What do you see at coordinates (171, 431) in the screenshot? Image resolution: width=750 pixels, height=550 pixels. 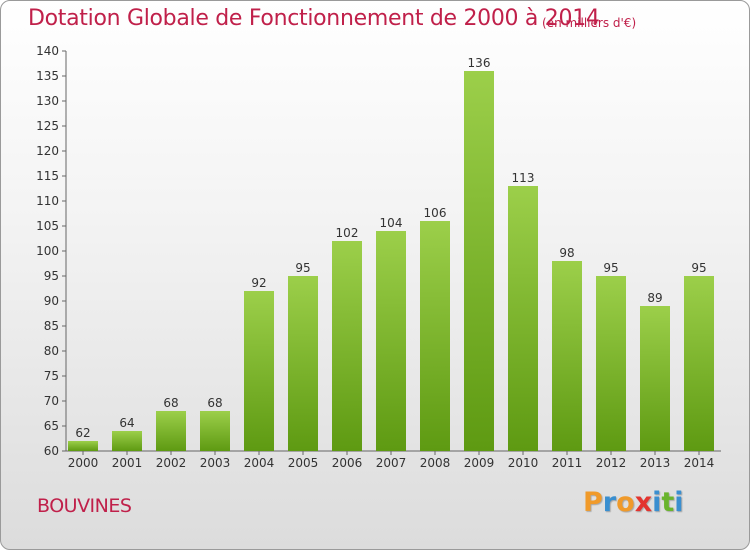 I see `bar-2002` at bounding box center [171, 431].